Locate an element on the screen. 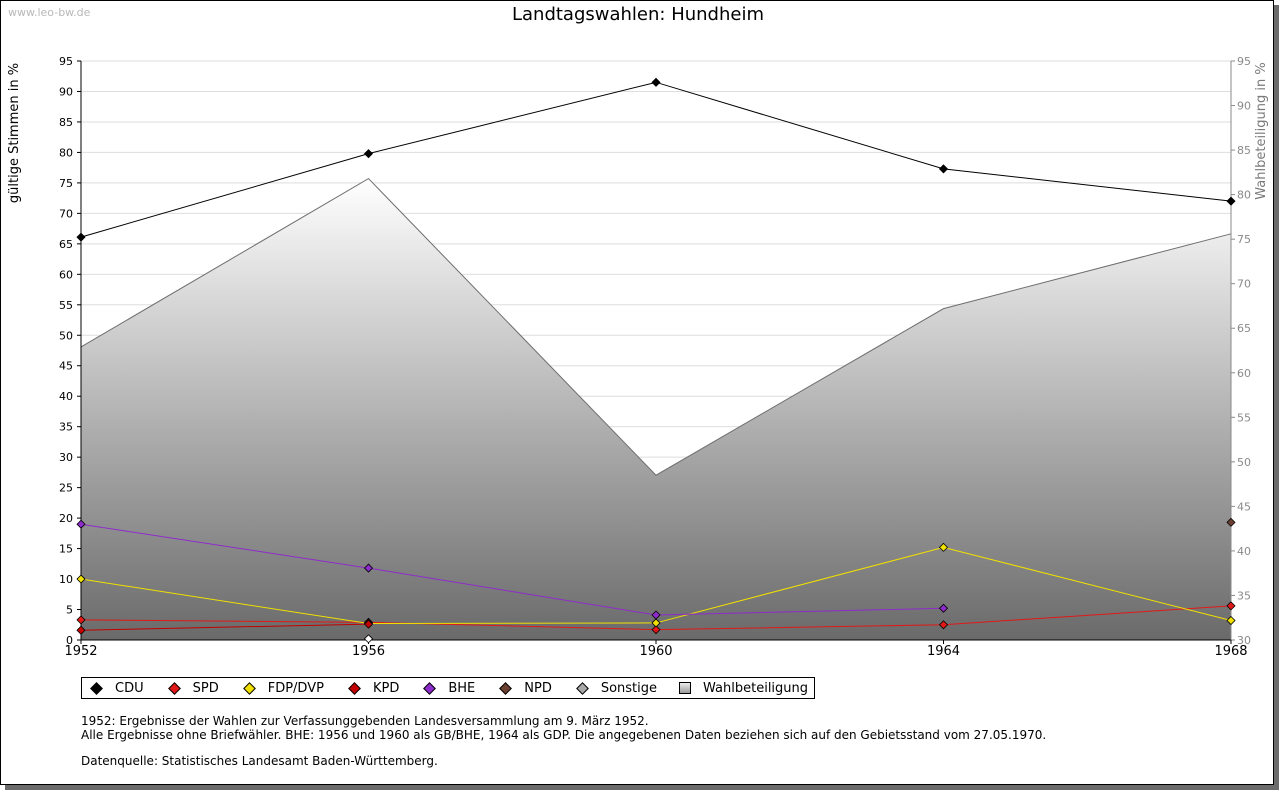 The image size is (1280, 791). x-tick-label: 1960 is located at coordinates (655, 651).